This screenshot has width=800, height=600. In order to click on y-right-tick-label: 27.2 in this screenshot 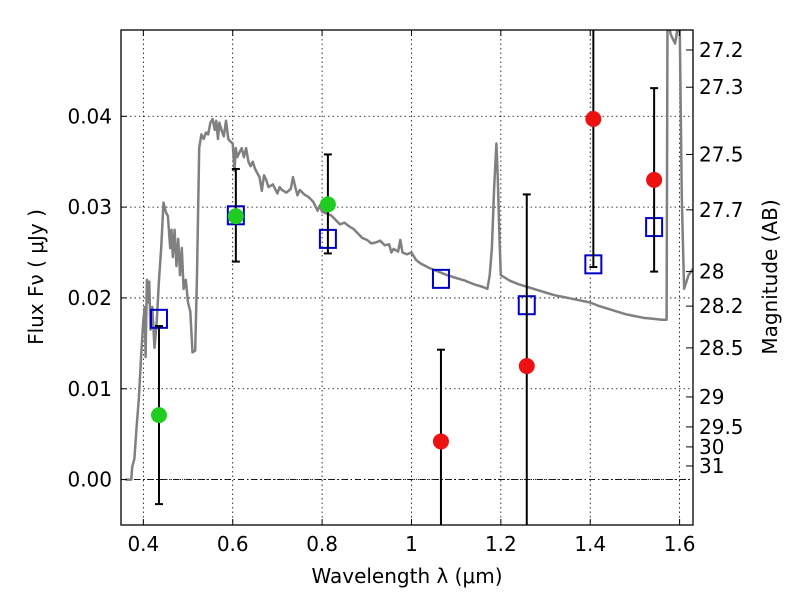, I will do `click(721, 50)`.